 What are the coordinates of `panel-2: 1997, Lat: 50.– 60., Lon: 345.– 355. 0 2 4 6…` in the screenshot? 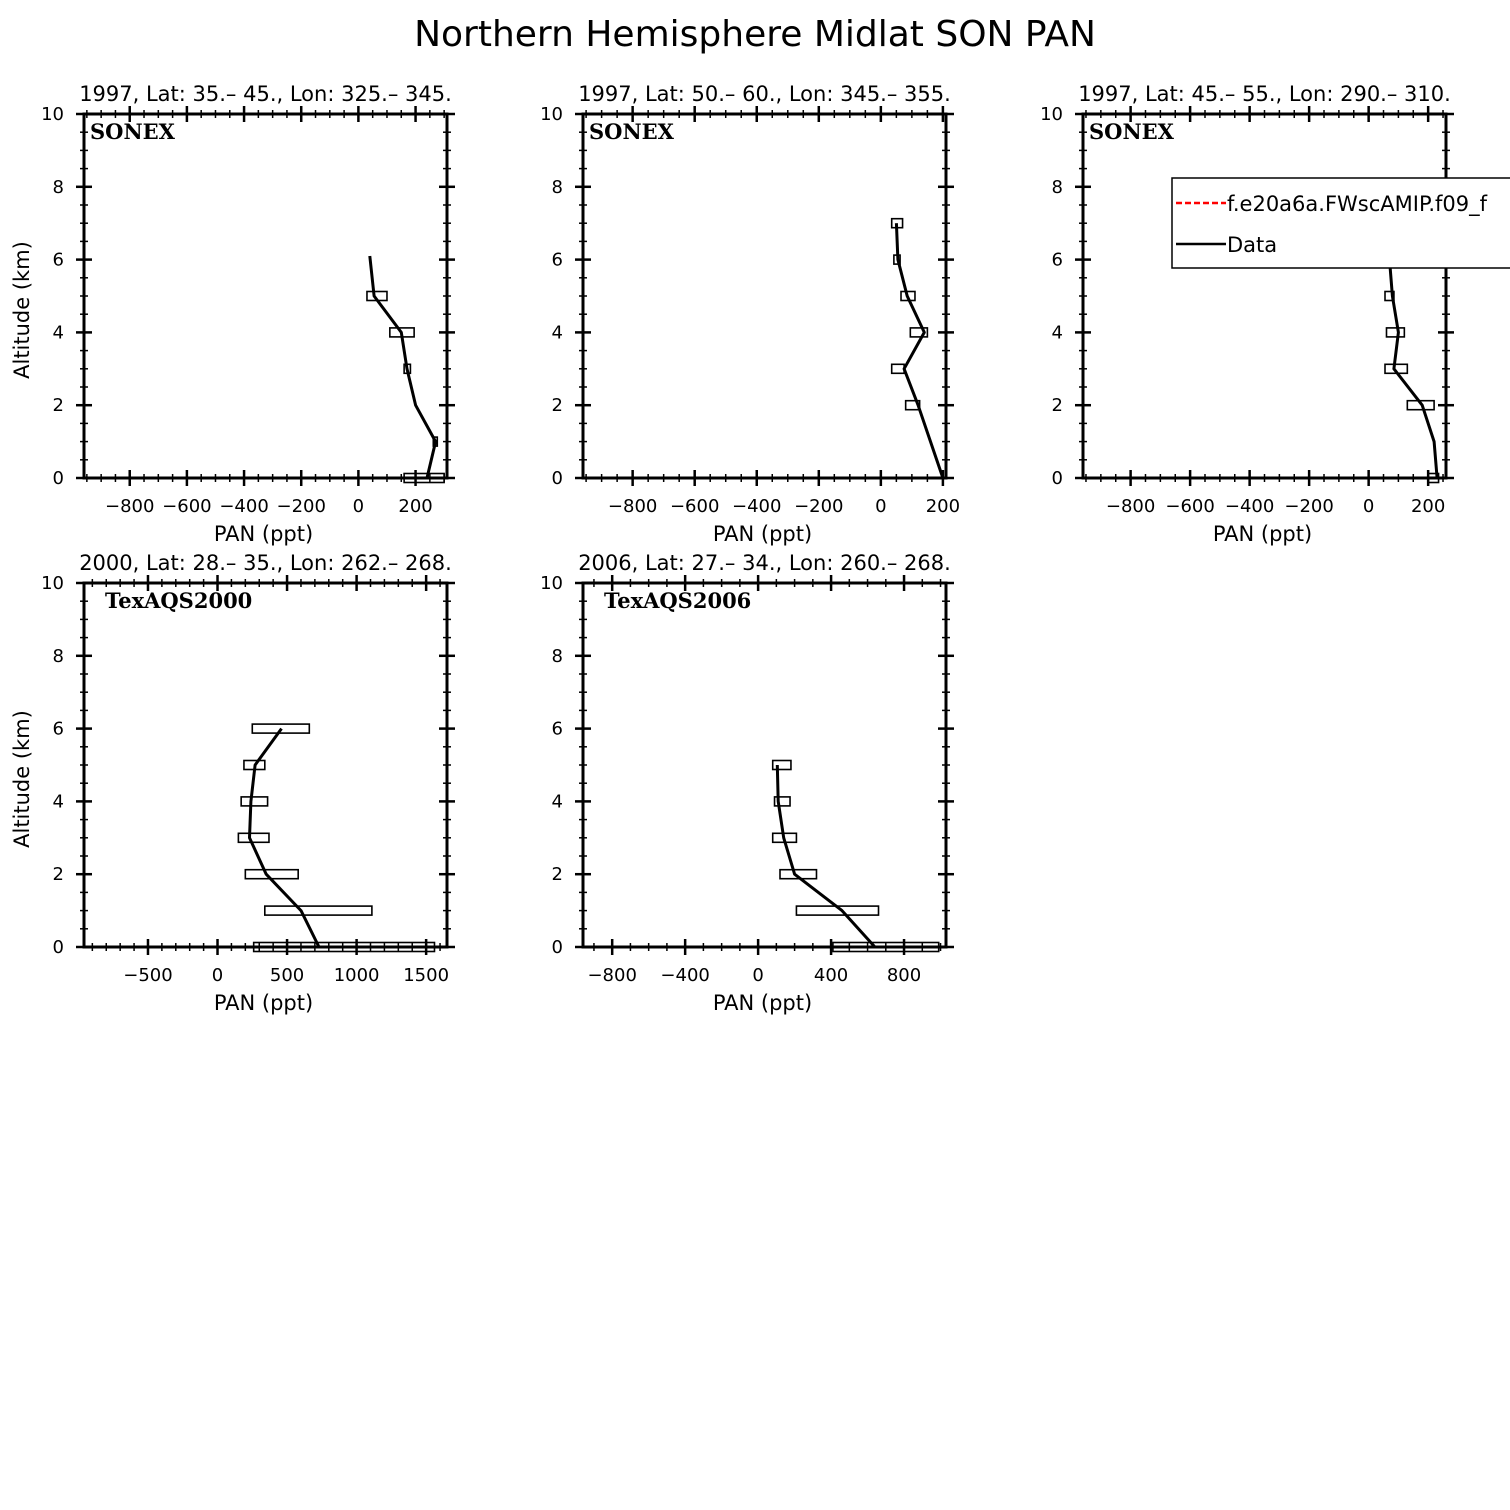 It's located at (750, 314).